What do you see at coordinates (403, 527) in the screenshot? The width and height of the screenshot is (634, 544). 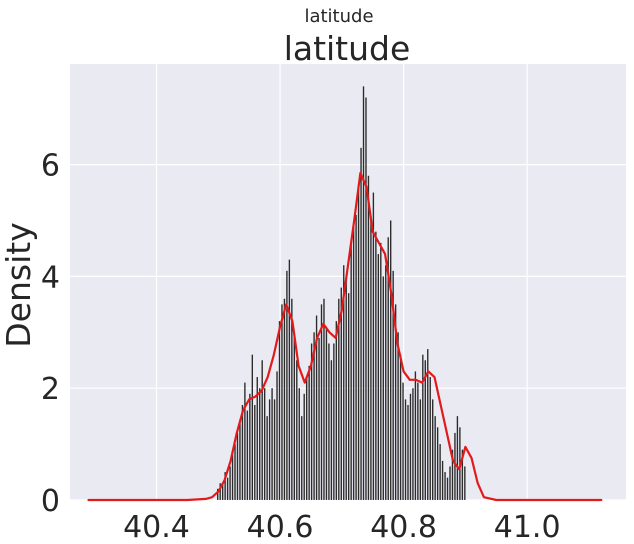 I see `x-tick-label-2: 40.8` at bounding box center [403, 527].